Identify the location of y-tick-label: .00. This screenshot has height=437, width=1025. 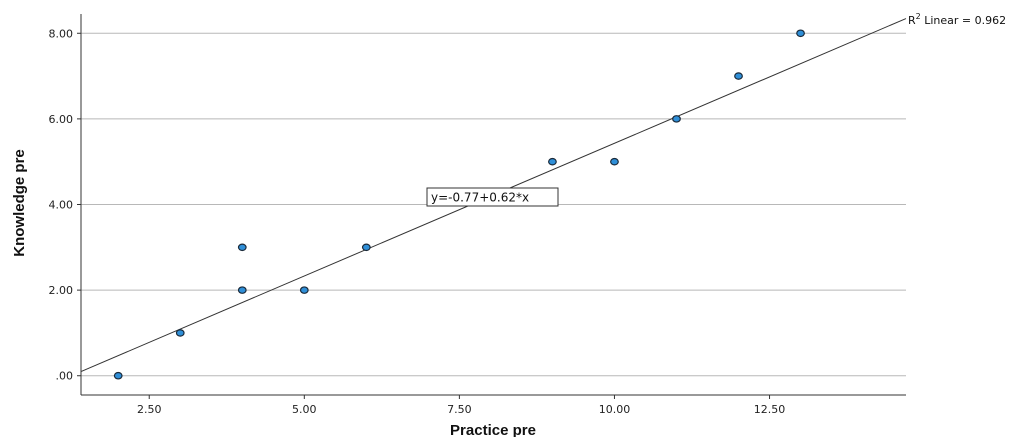
(65, 376).